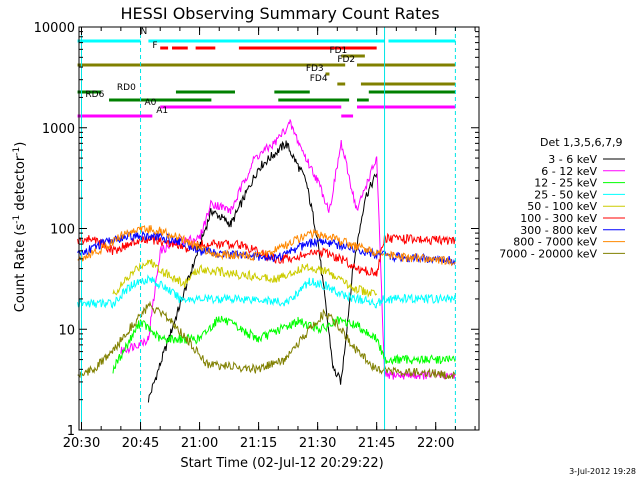 This screenshot has height=480, width=640. What do you see at coordinates (319, 79) in the screenshot?
I see `flag-fd4-label: FD4` at bounding box center [319, 79].